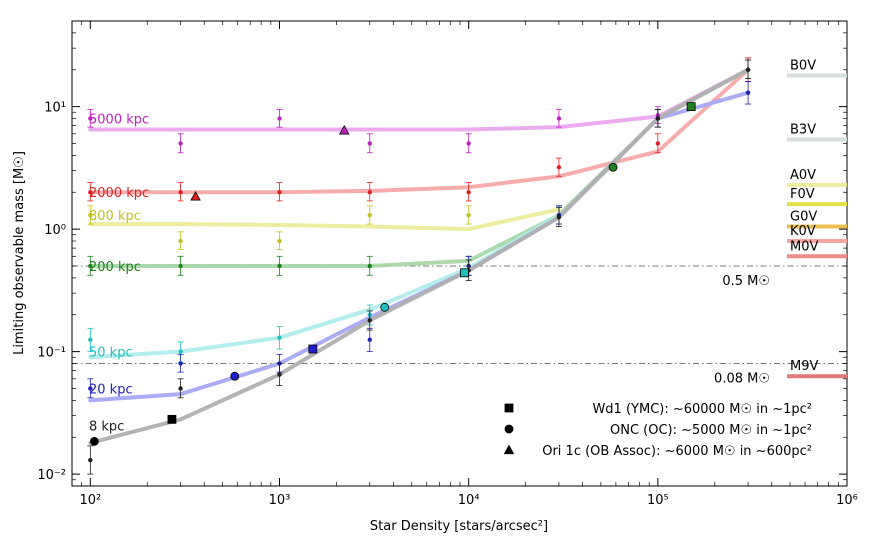 Image resolution: width=872 pixels, height=546 pixels. Describe the element at coordinates (111, 353) in the screenshot. I see `series-label: 50 kpc` at that location.